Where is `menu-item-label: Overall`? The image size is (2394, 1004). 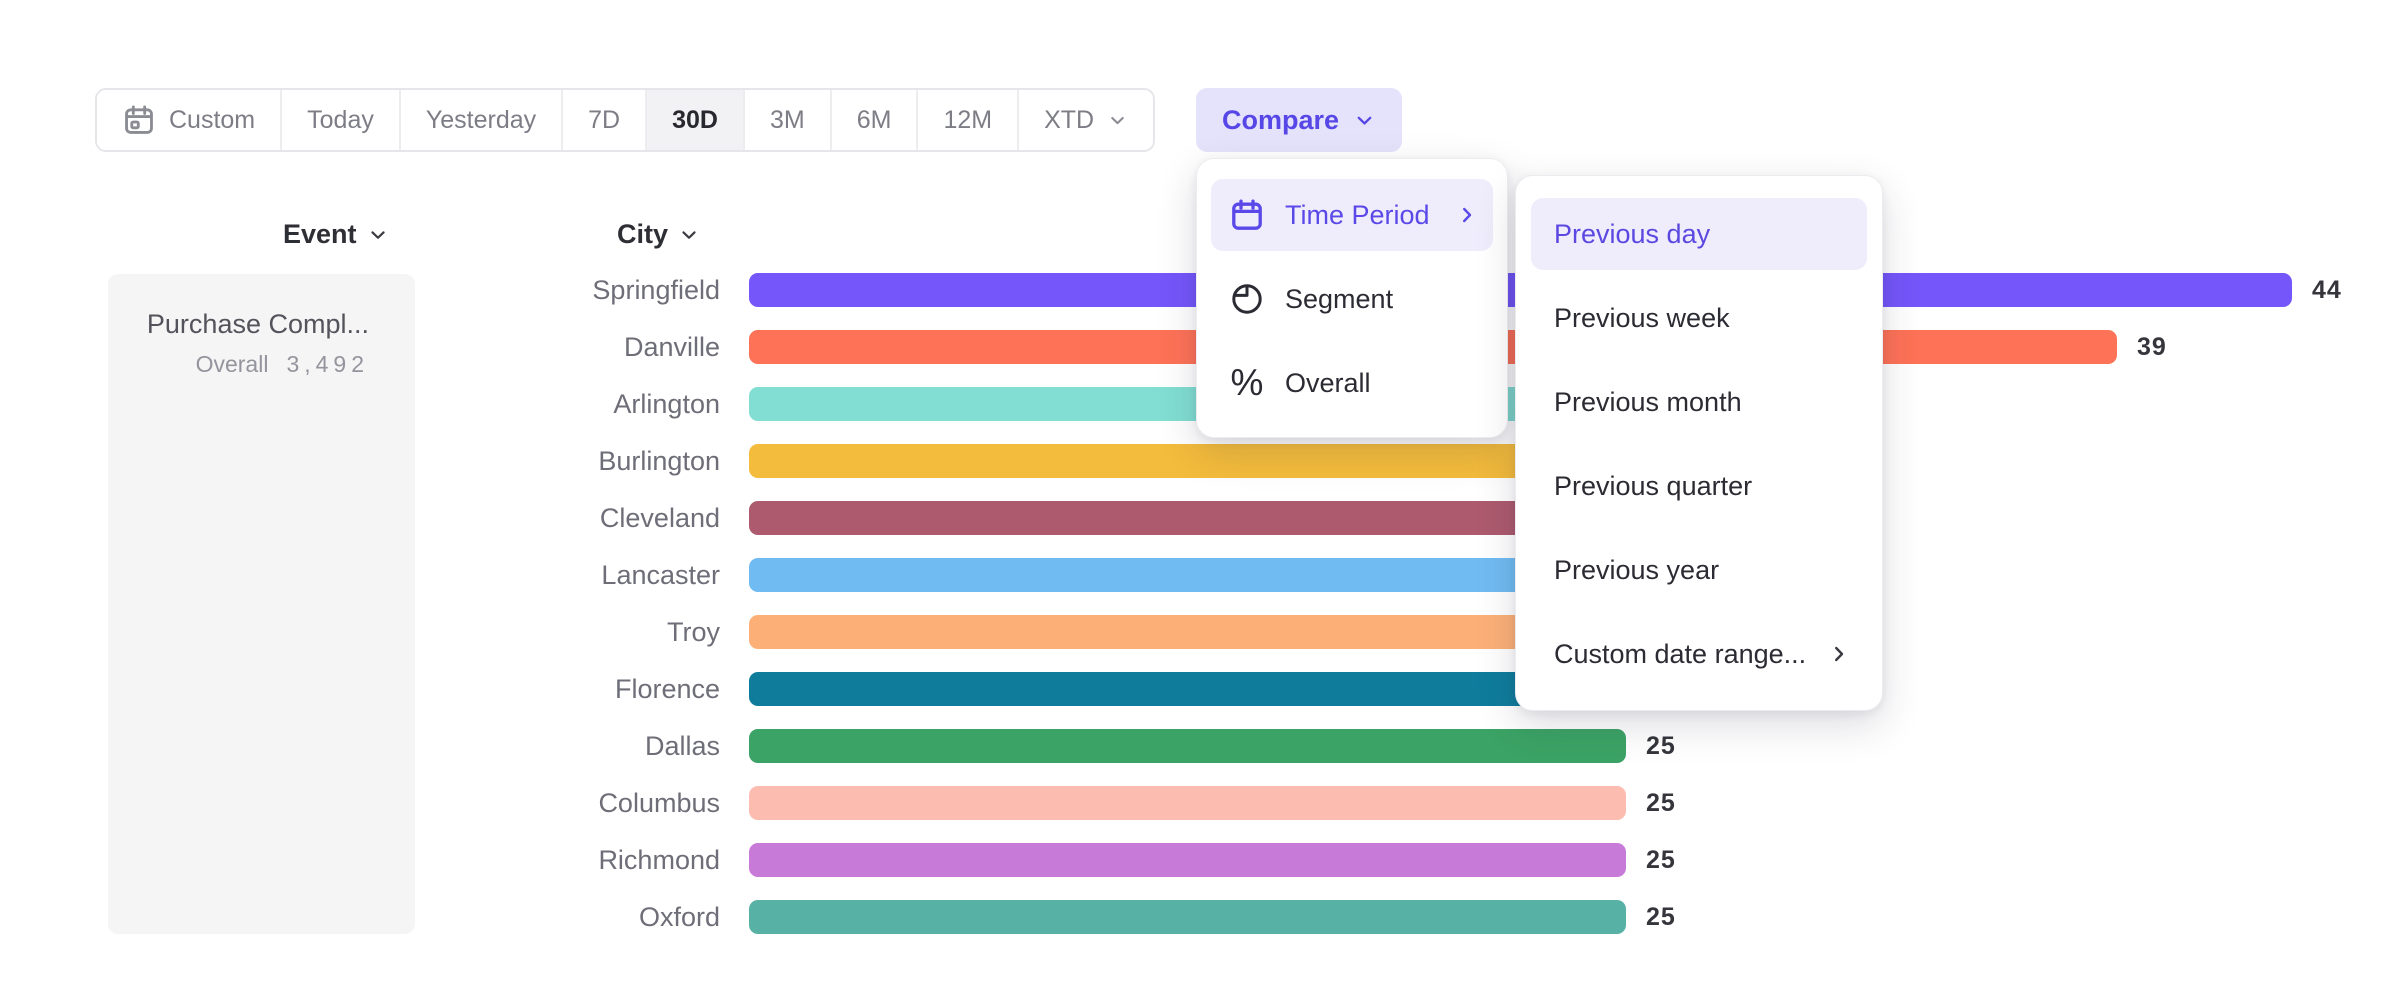 menu-item-label: Overall is located at coordinates (1328, 382).